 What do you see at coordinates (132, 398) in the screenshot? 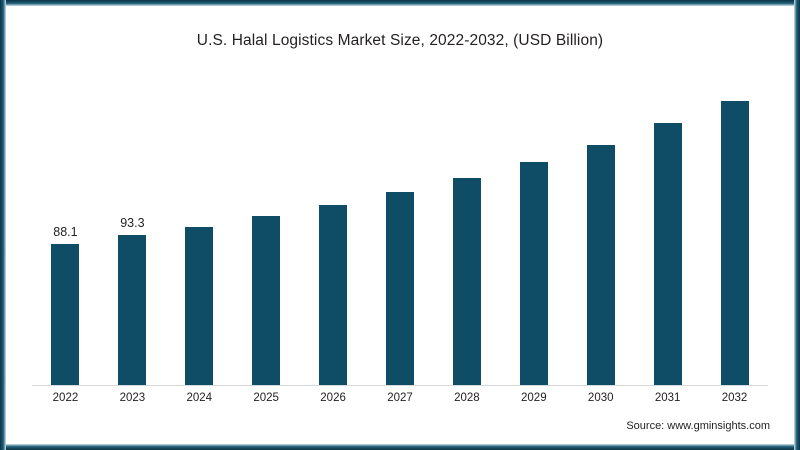
I see `x-tick-label: 2023` at bounding box center [132, 398].